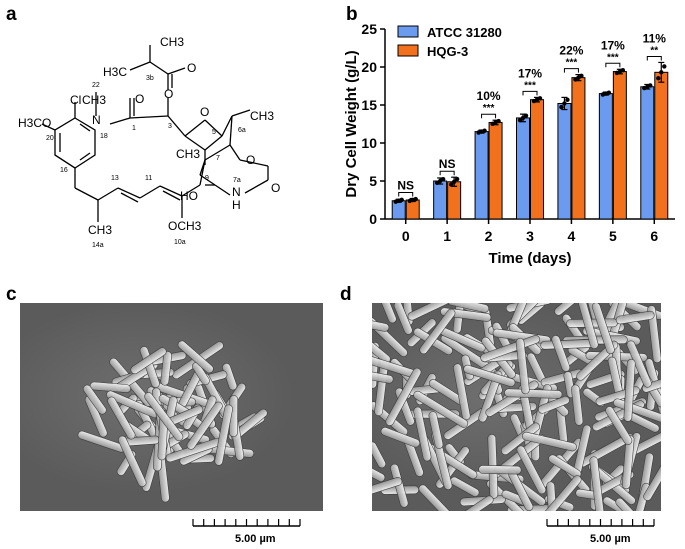  Describe the element at coordinates (489, 96) in the screenshot. I see `percent-label: 10%` at that location.